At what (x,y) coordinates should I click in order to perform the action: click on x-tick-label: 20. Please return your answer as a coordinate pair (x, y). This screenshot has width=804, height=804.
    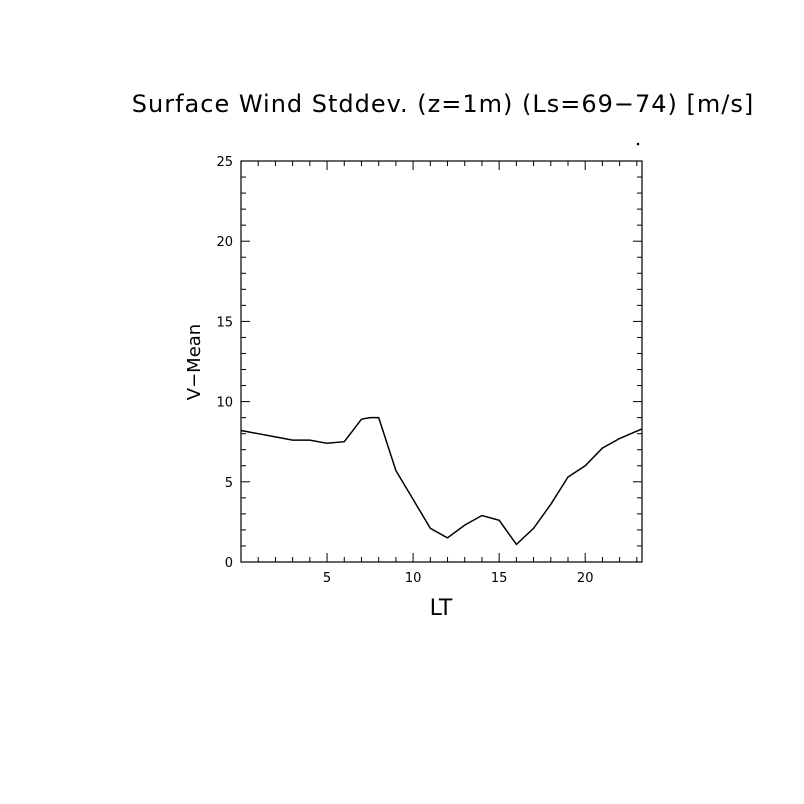
    Looking at the image, I should click on (585, 578).